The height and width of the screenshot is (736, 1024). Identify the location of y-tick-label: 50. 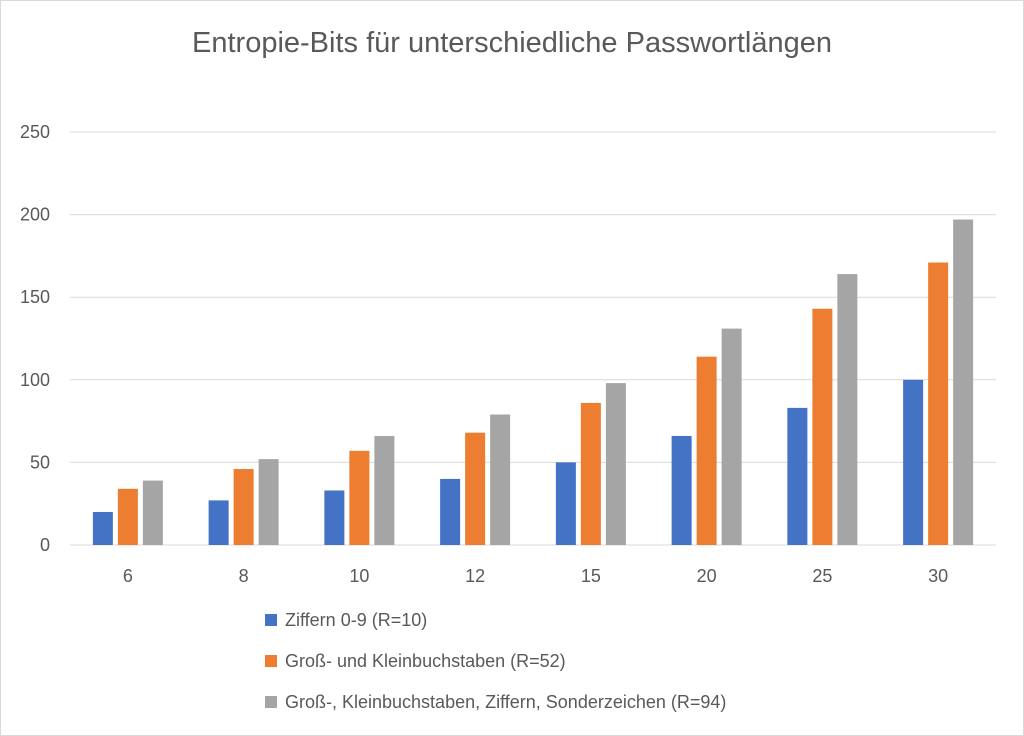
(40, 462).